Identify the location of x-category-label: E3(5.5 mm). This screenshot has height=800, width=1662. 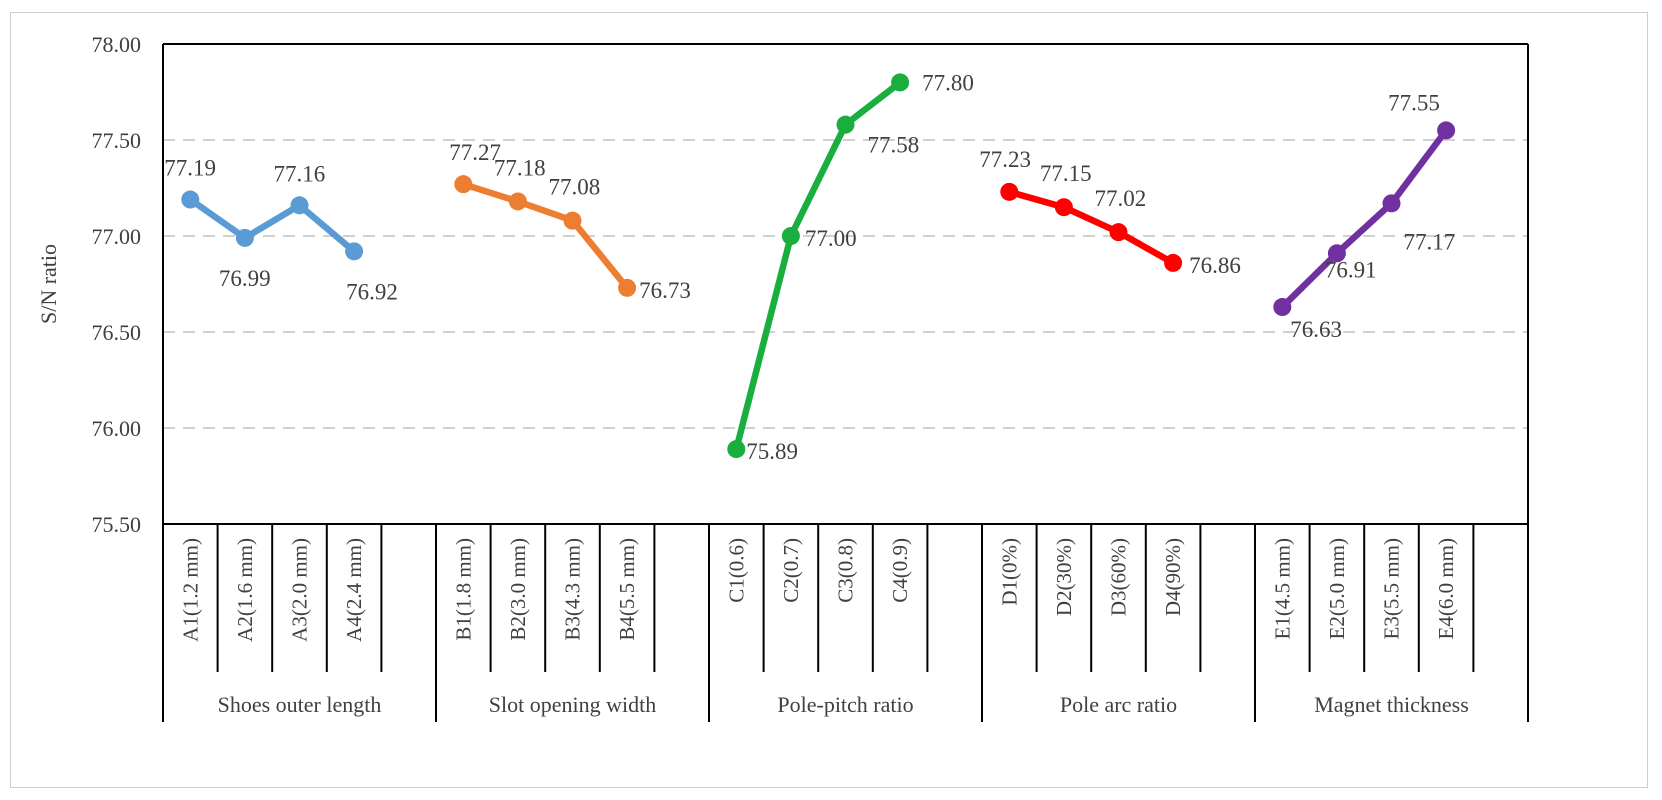
(1392, 588).